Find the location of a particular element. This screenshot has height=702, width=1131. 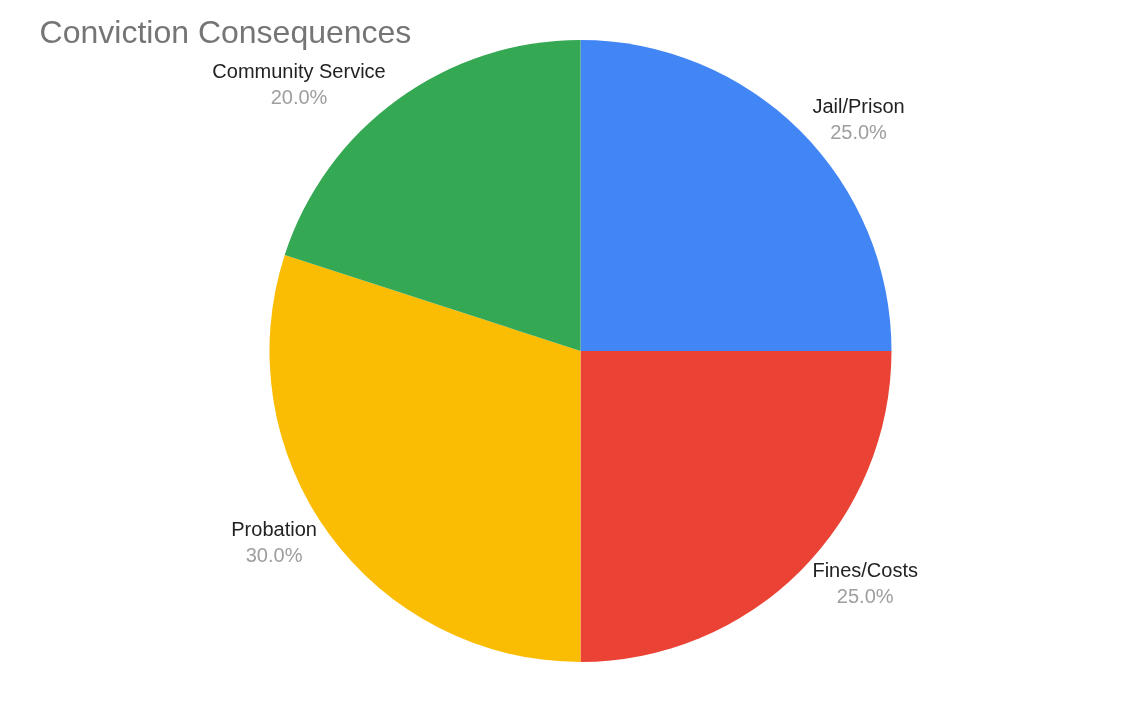

data-label: 30.0% is located at coordinates (274, 555).